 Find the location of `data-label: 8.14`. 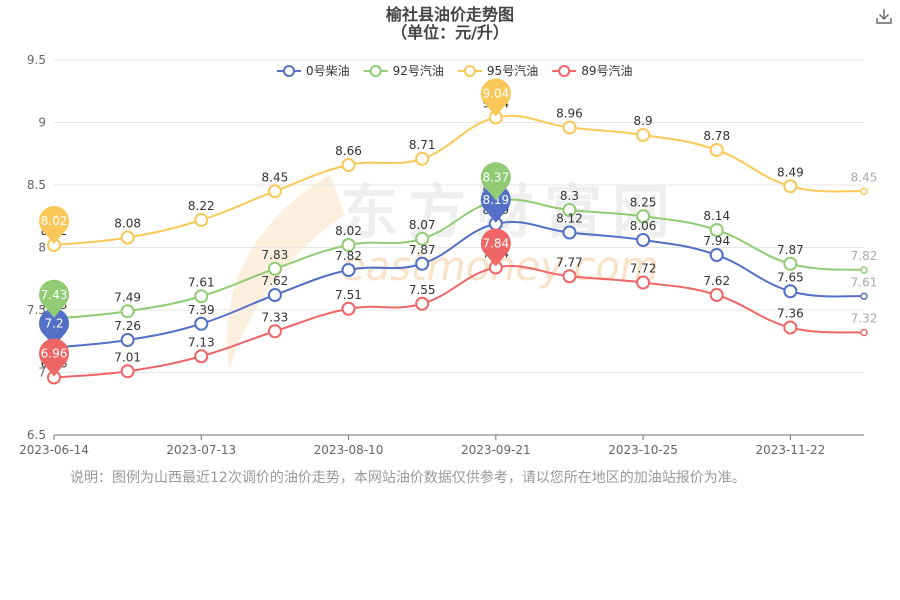

data-label: 8.14 is located at coordinates (716, 216).